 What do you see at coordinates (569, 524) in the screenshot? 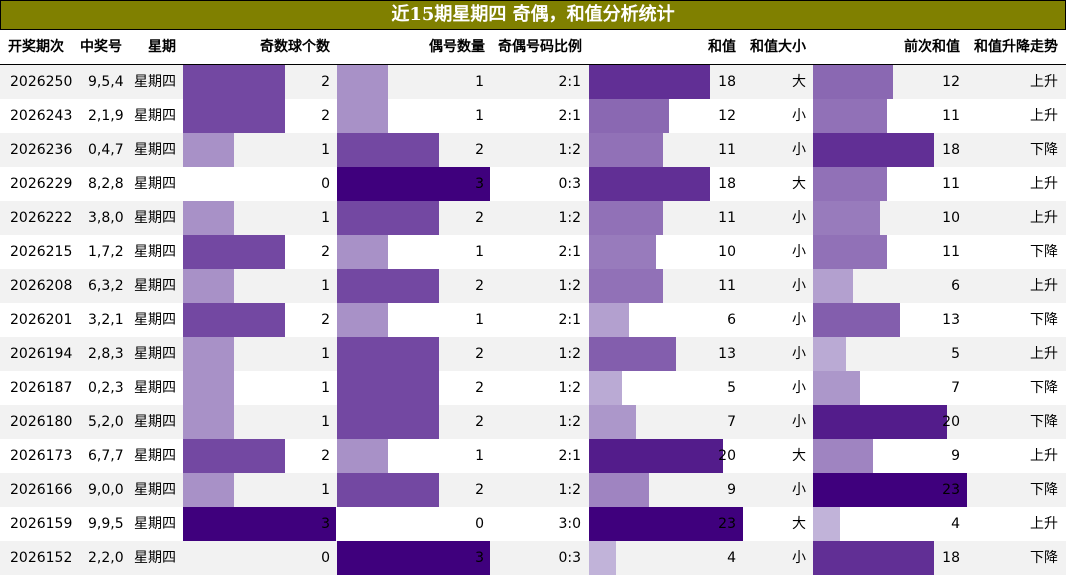
I see `ratio-cell: 3:0` at bounding box center [569, 524].